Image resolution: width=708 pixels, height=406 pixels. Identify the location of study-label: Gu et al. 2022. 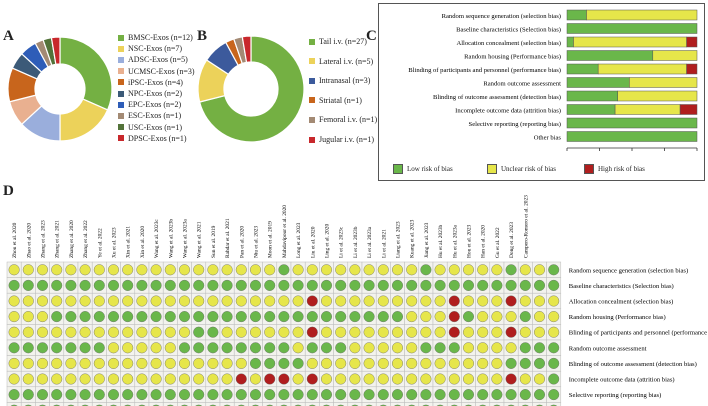
(498, 242).